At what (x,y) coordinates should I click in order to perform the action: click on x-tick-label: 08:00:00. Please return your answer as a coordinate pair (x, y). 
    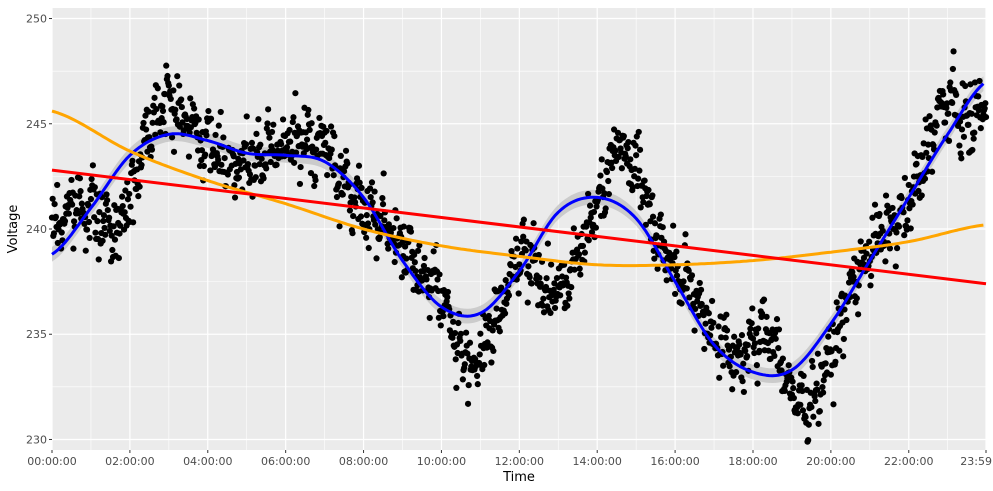
    Looking at the image, I should click on (363, 461).